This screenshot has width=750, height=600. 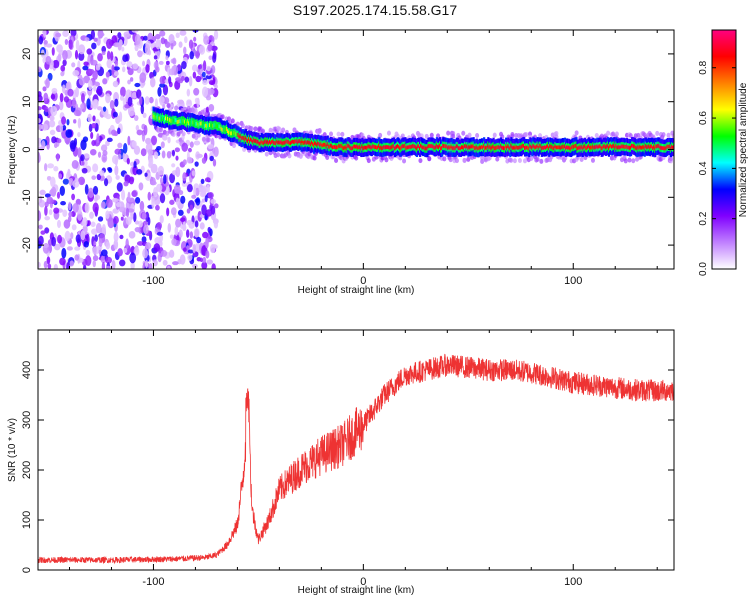 What do you see at coordinates (363, 582) in the screenshot?
I see `snr-xtick-label: 0` at bounding box center [363, 582].